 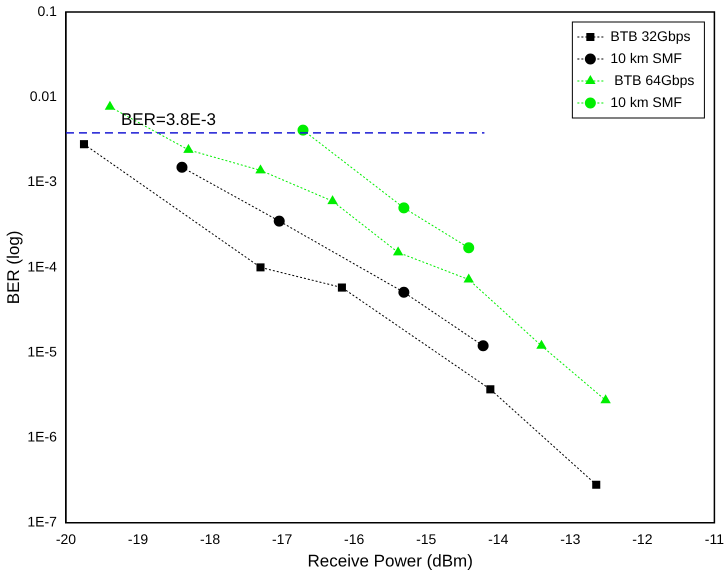 I want to click on x-tick-label: -19, so click(x=138, y=539).